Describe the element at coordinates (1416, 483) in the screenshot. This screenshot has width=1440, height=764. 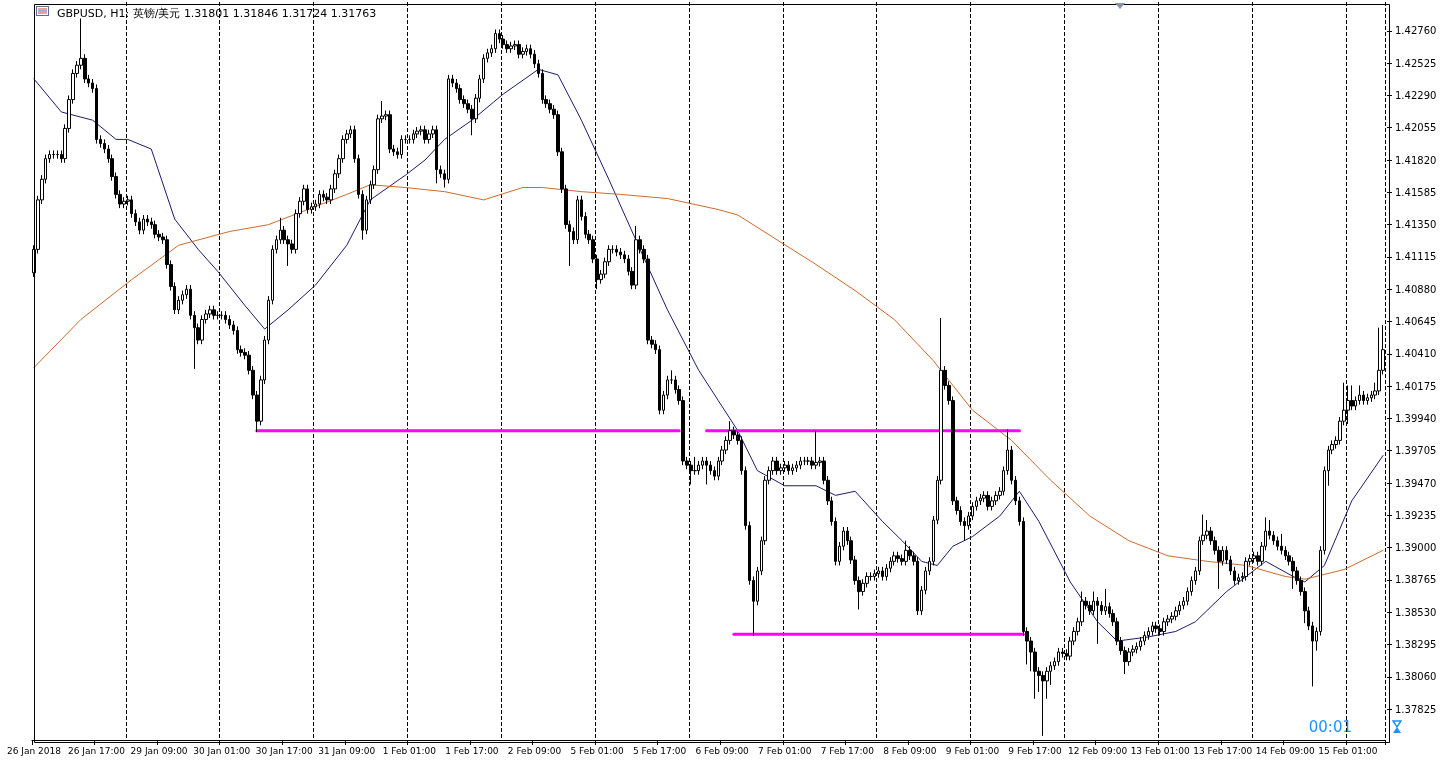
I see `y-tick-label: 1.39470` at that location.